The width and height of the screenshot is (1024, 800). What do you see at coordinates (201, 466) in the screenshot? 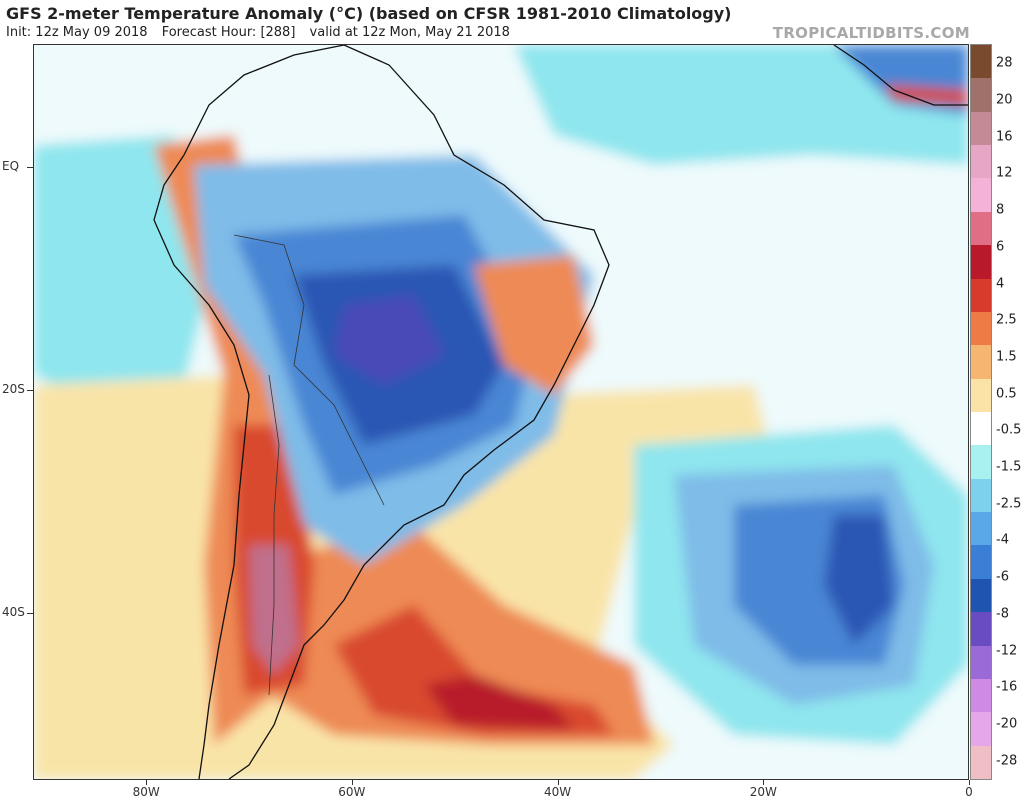
I see `south-america-west-coast` at bounding box center [201, 466].